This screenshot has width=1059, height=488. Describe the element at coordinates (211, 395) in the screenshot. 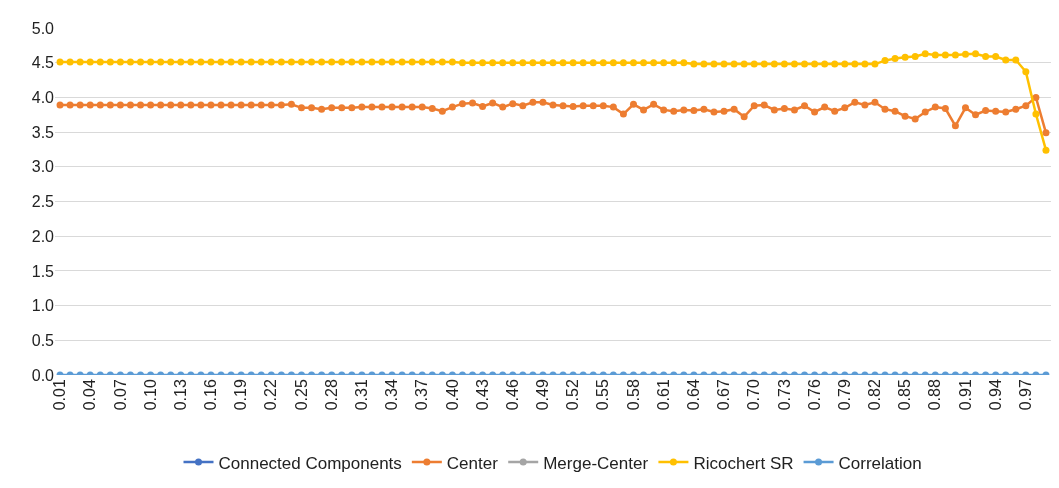

I see `x-tick-label: 0.16` at that location.